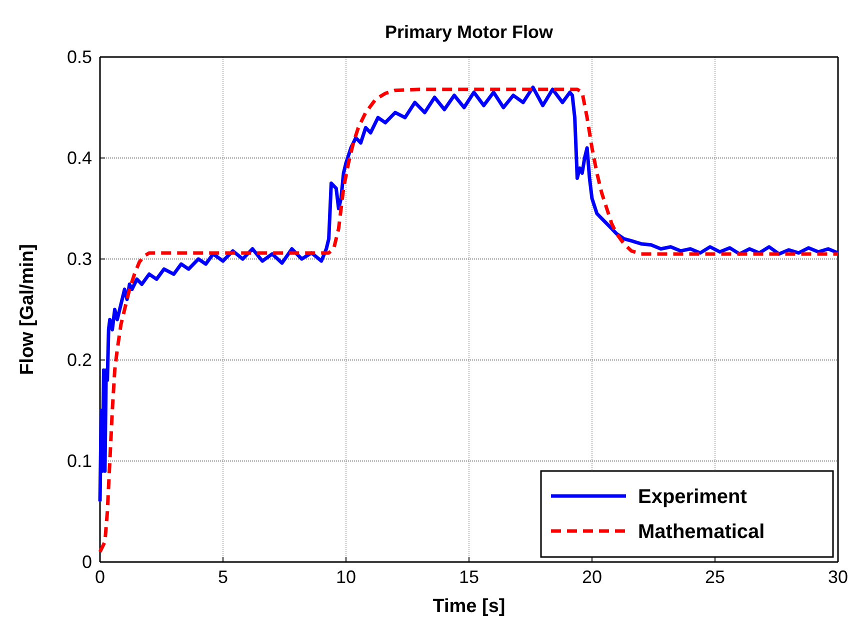 This screenshot has height=644, width=865. What do you see at coordinates (469, 576) in the screenshot?
I see `x-tick-label: 15` at bounding box center [469, 576].